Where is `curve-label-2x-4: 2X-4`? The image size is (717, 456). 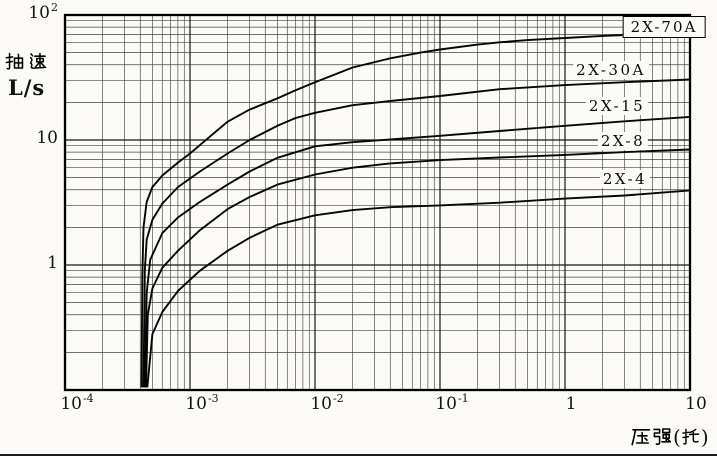
curve-label-2x-4: 2X-4 is located at coordinates (625, 179).